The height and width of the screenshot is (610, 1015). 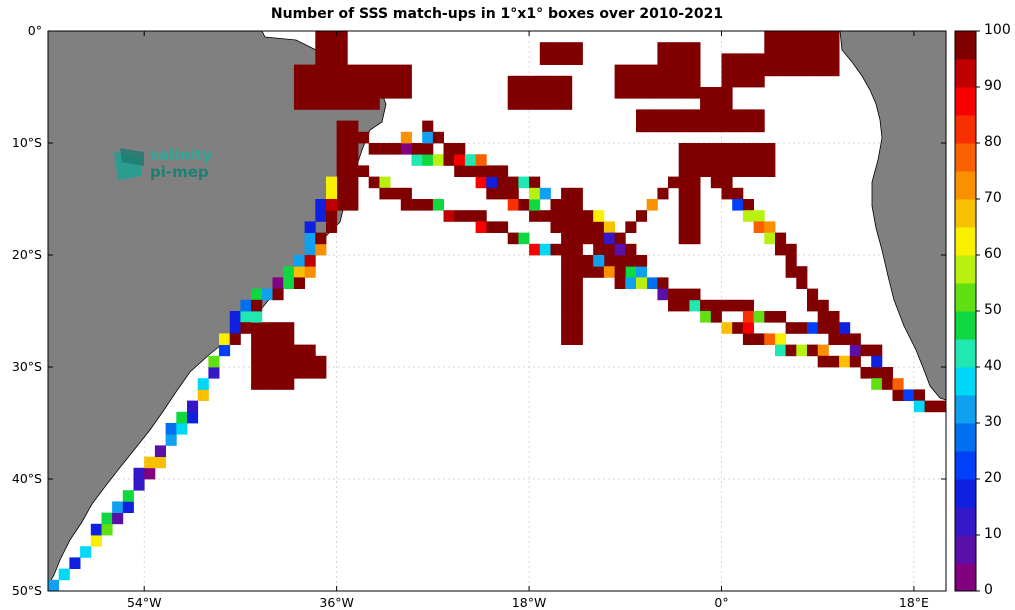 What do you see at coordinates (336, 602) in the screenshot?
I see `longitude-label: 36°W` at bounding box center [336, 602].